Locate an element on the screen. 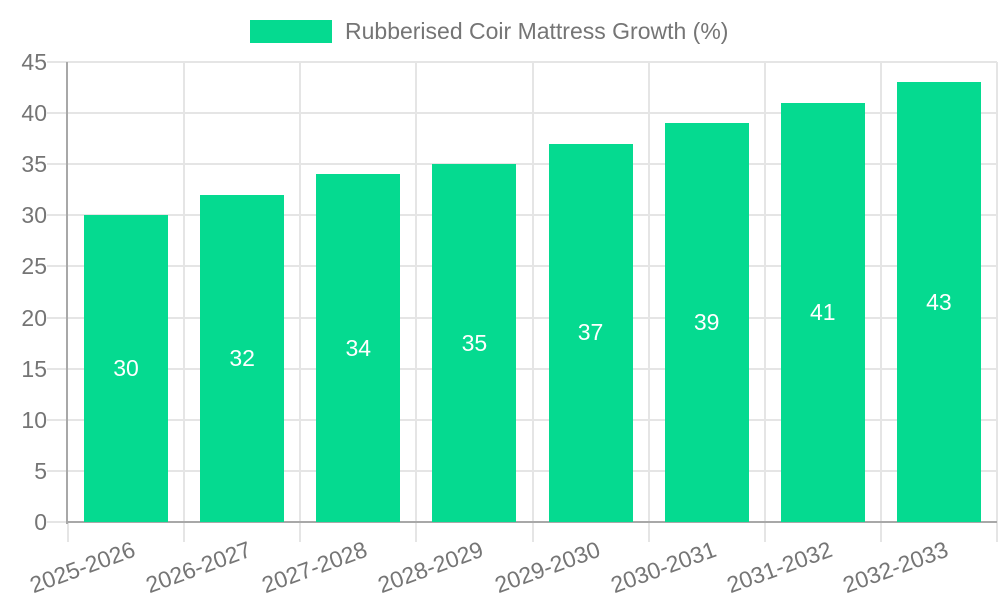  bar: 34 is located at coordinates (358, 348).